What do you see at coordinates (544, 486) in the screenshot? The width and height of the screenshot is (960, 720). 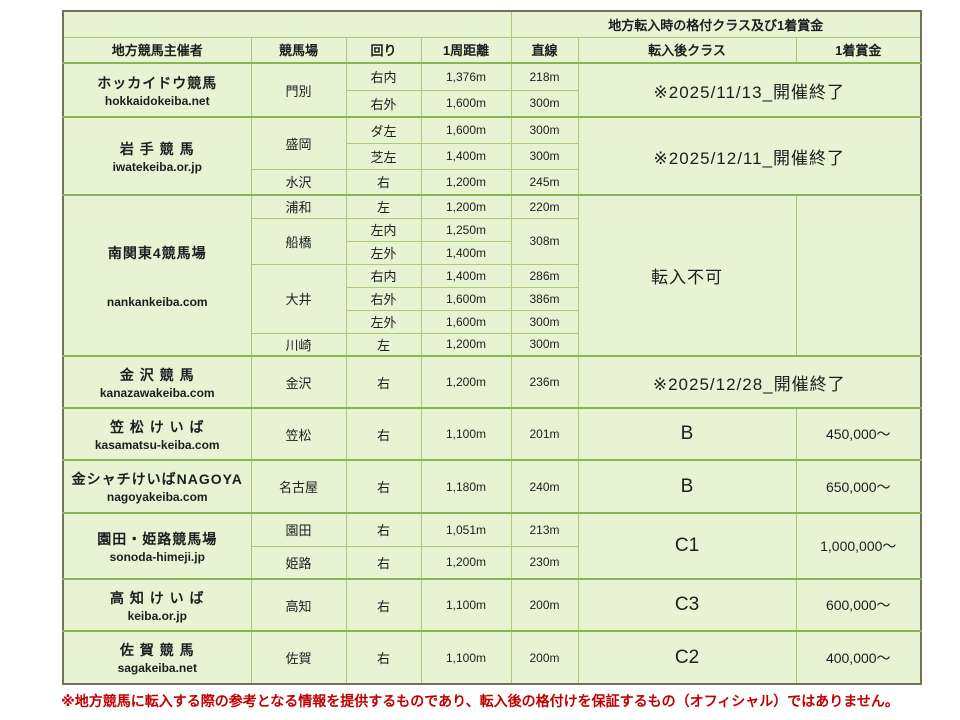 I see `straight-cell: 240m` at bounding box center [544, 486].